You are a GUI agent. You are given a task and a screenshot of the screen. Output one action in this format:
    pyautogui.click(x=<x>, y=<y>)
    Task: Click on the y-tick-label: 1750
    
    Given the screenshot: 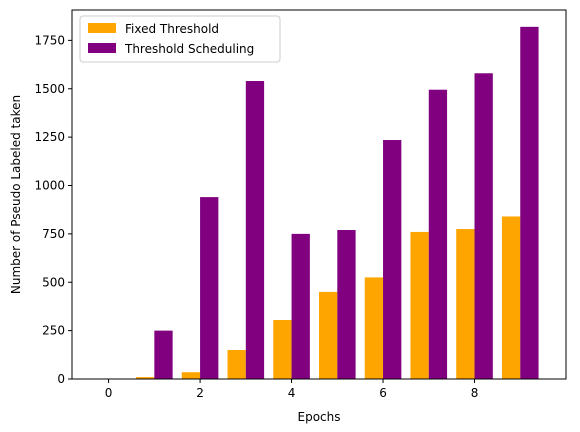 What is the action you would take?
    pyautogui.click(x=49, y=40)
    